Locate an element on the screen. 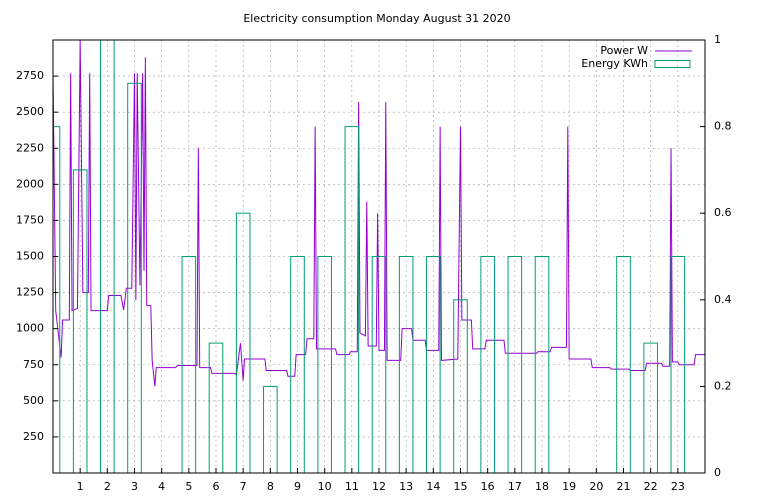  y-tick-label: 2750 is located at coordinates (30, 75).